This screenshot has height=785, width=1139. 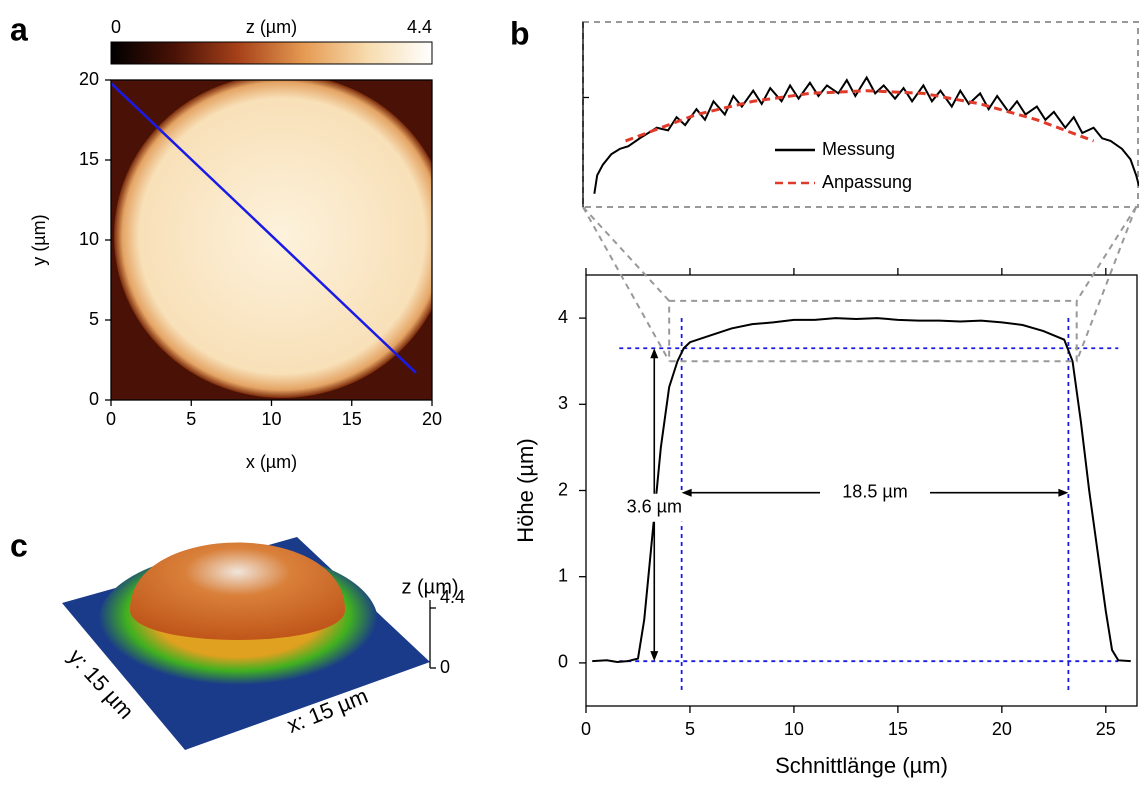 I want to click on colorbar-label: z (µm), so click(x=271, y=27).